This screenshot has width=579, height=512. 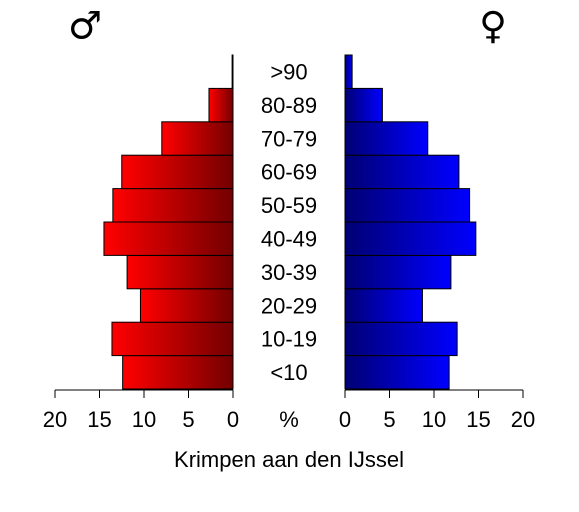 I want to click on legend-male: ♂, so click(x=85, y=26).